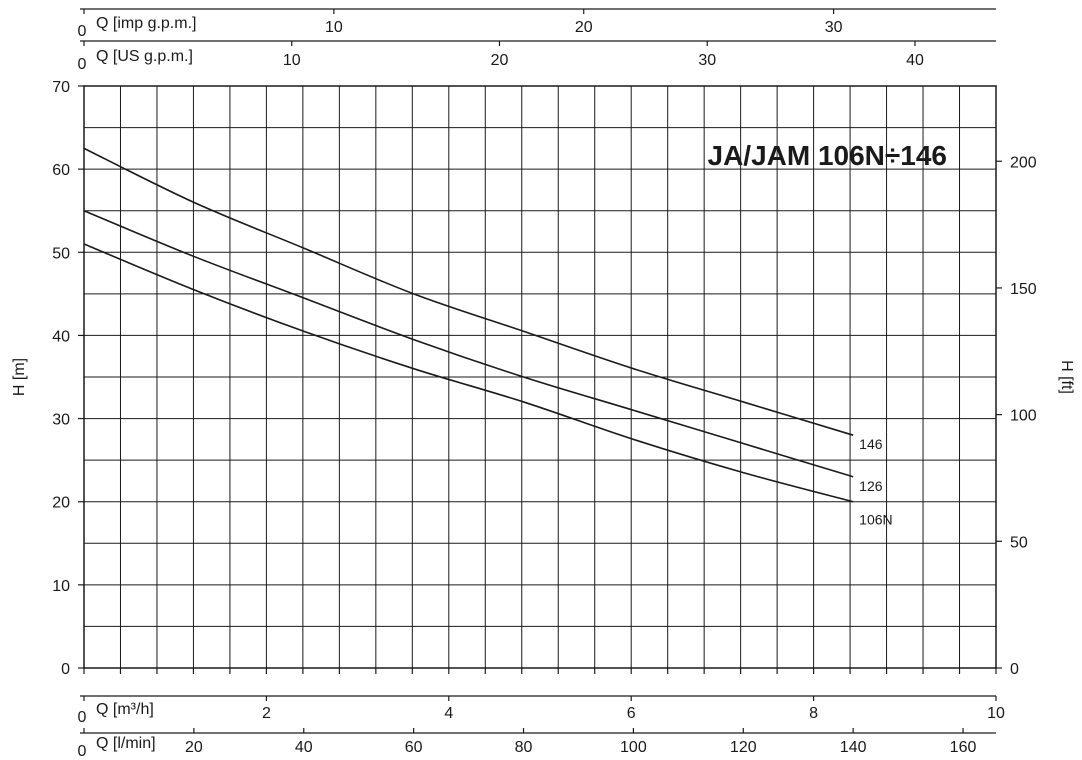 The image size is (1082, 760). What do you see at coordinates (707, 60) in the screenshot?
I see `x_us_gpm-tick-label: 30` at bounding box center [707, 60].